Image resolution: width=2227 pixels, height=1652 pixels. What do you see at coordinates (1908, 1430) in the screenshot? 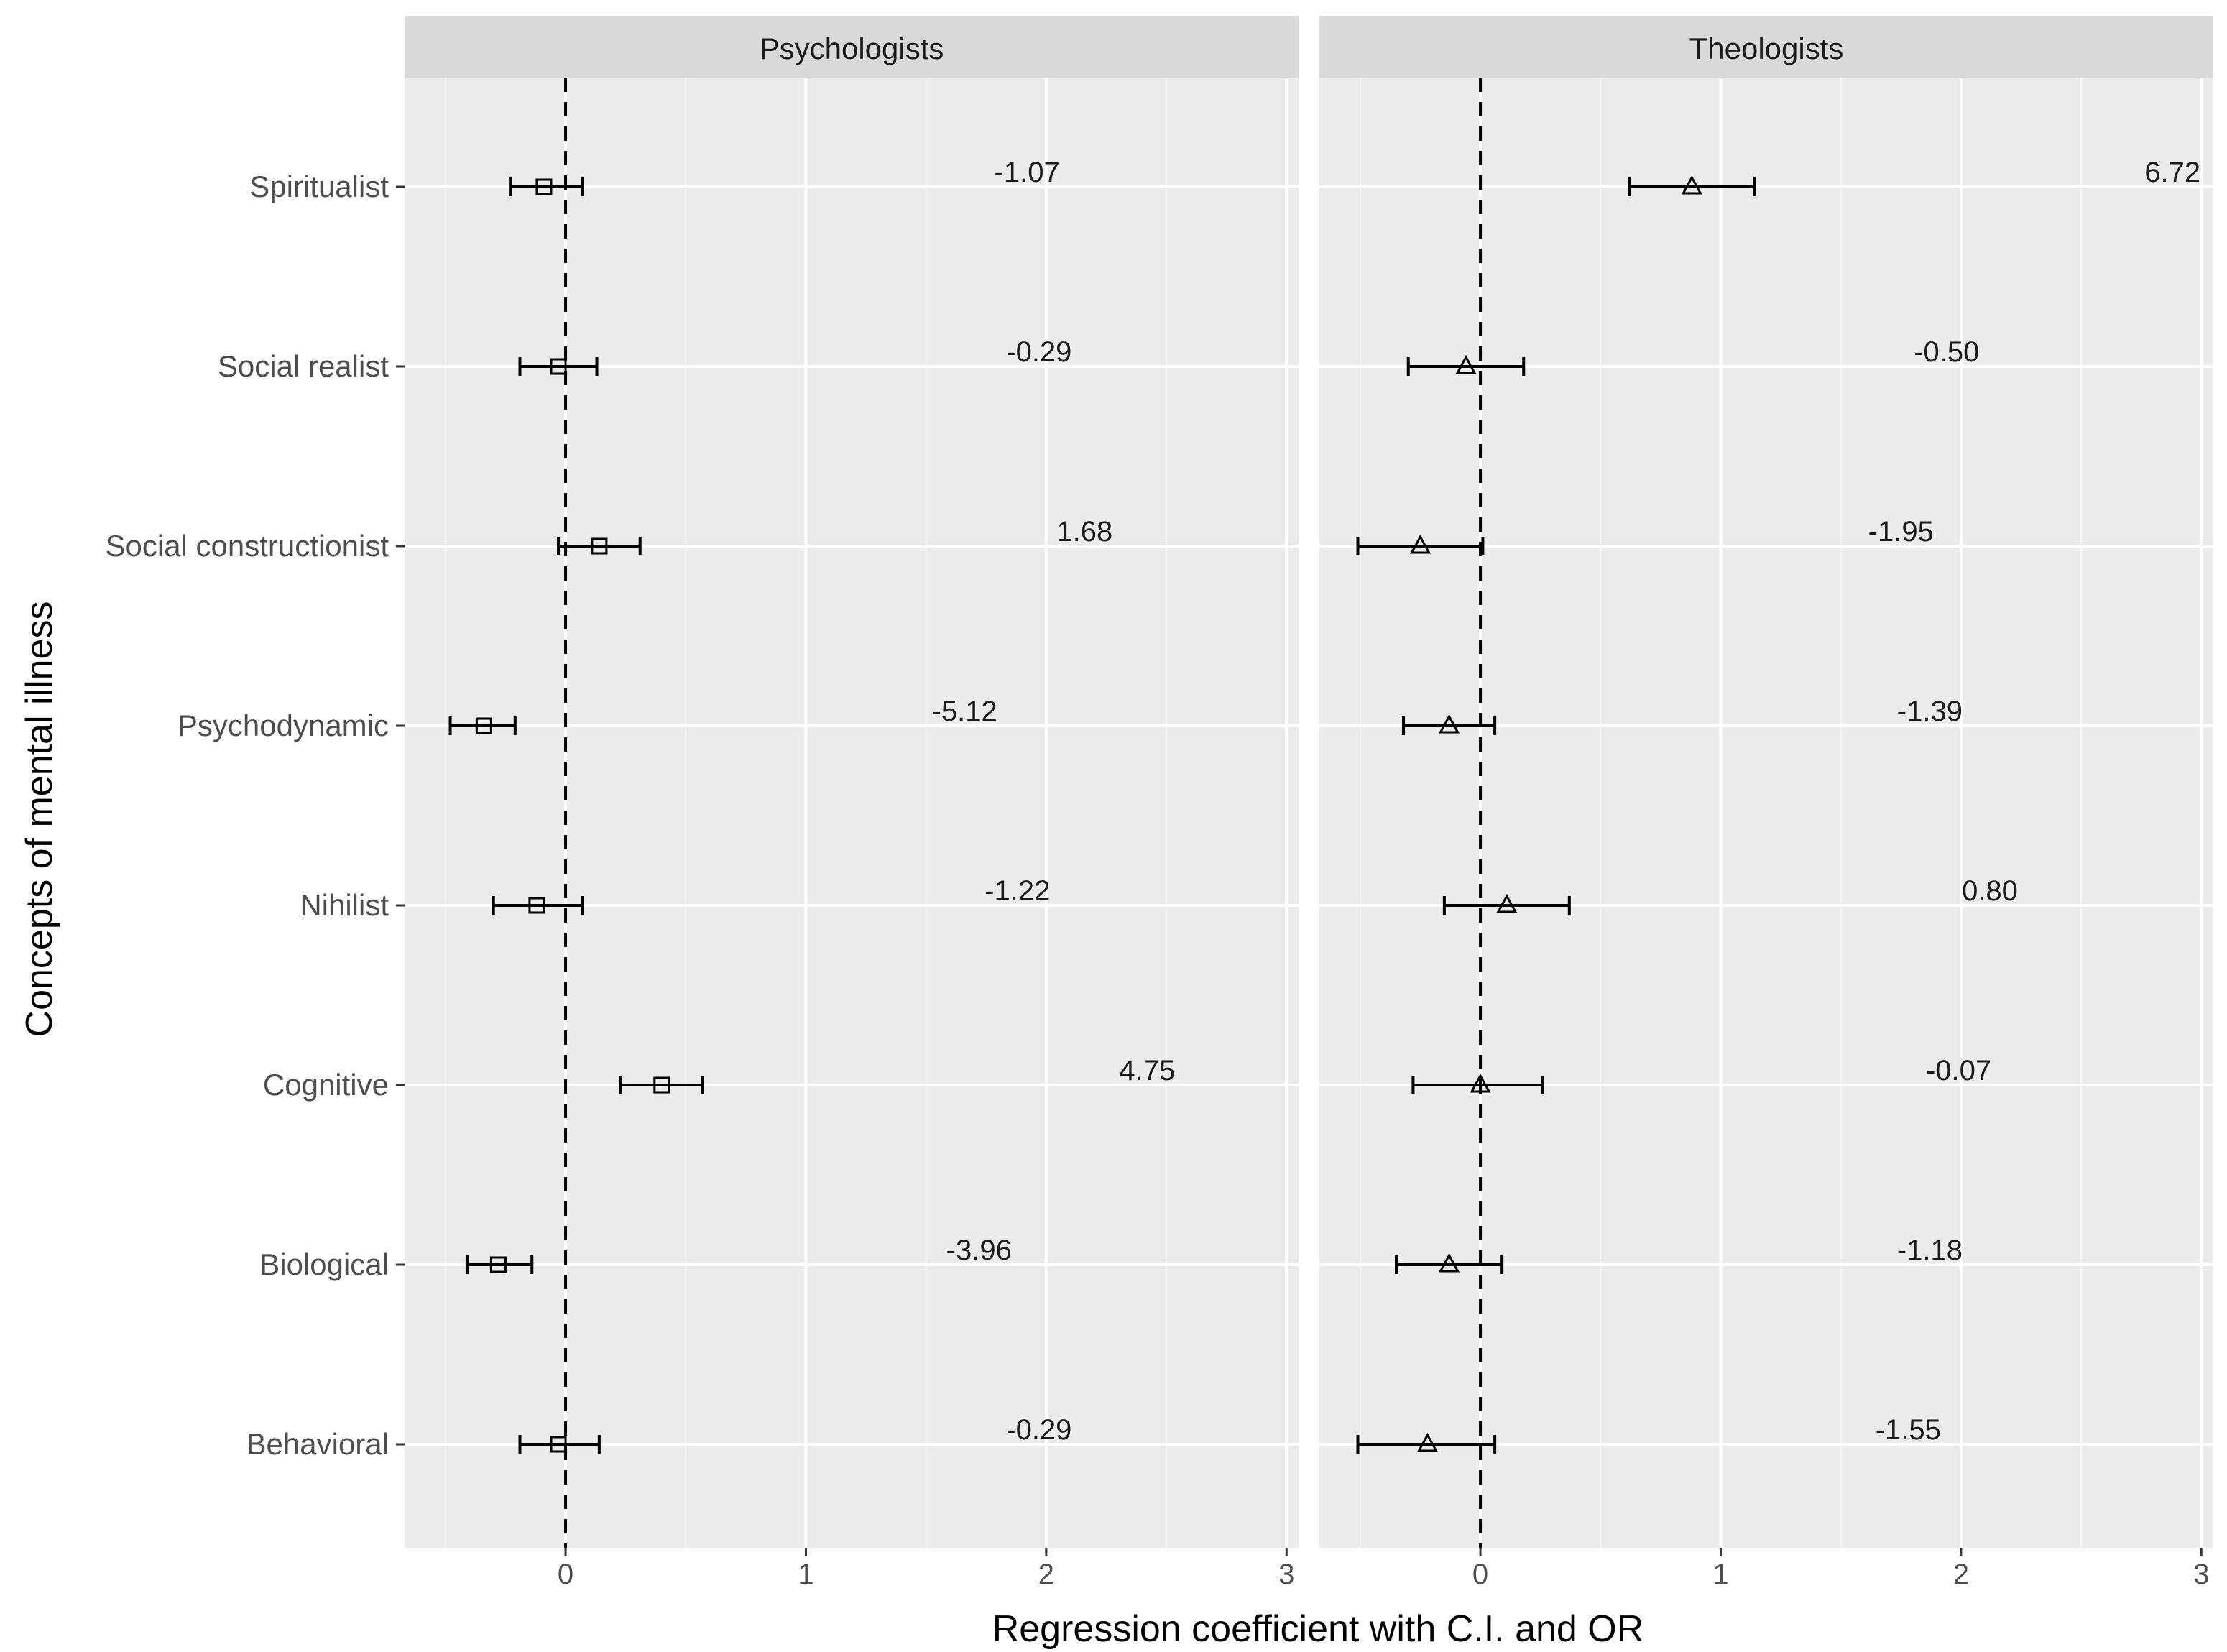
I see `or-label: -1.55` at bounding box center [1908, 1430].